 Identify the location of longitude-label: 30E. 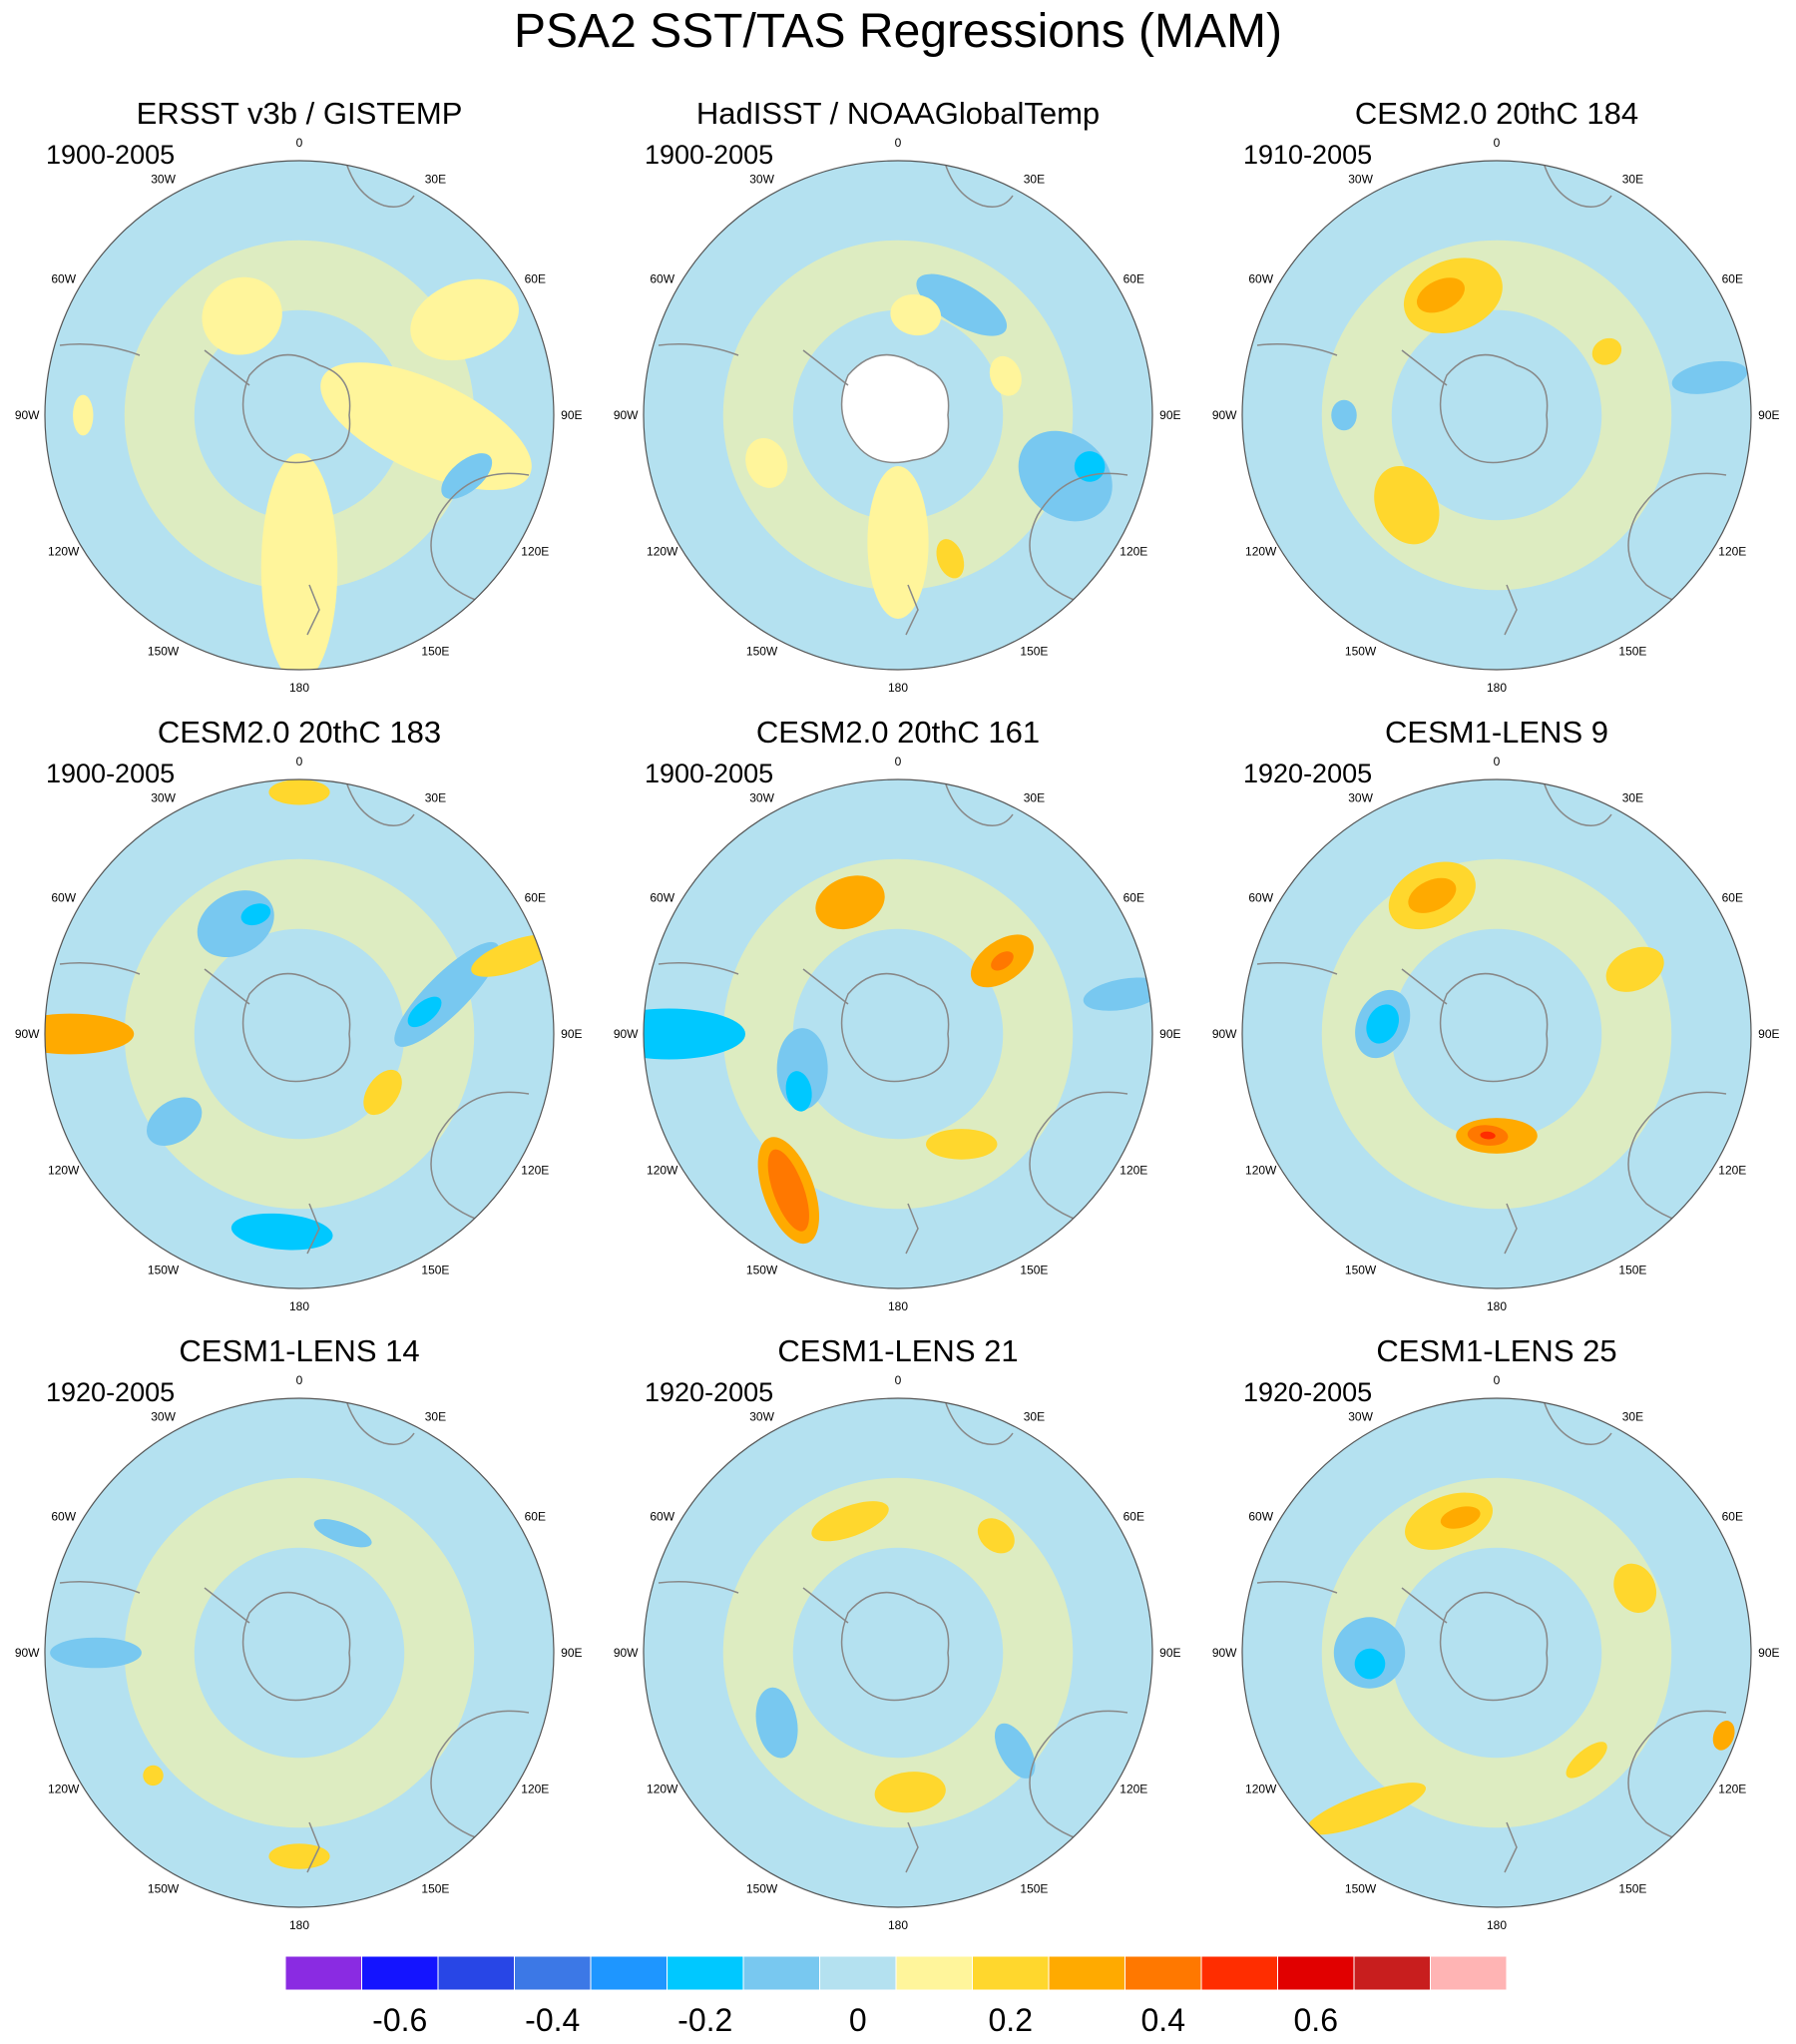
(1034, 1417).